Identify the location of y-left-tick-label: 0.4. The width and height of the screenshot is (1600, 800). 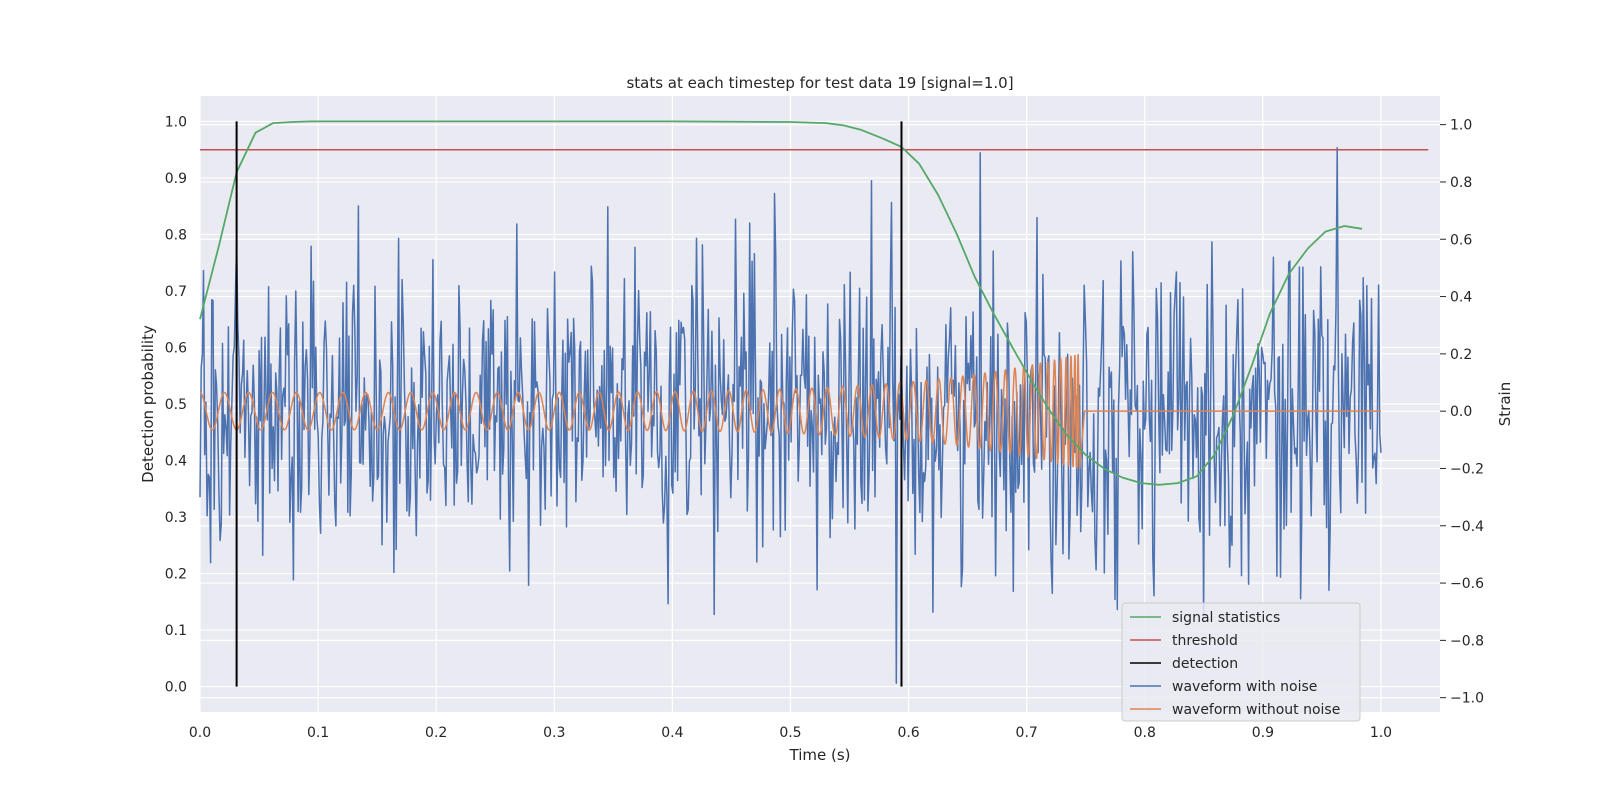
(176, 462).